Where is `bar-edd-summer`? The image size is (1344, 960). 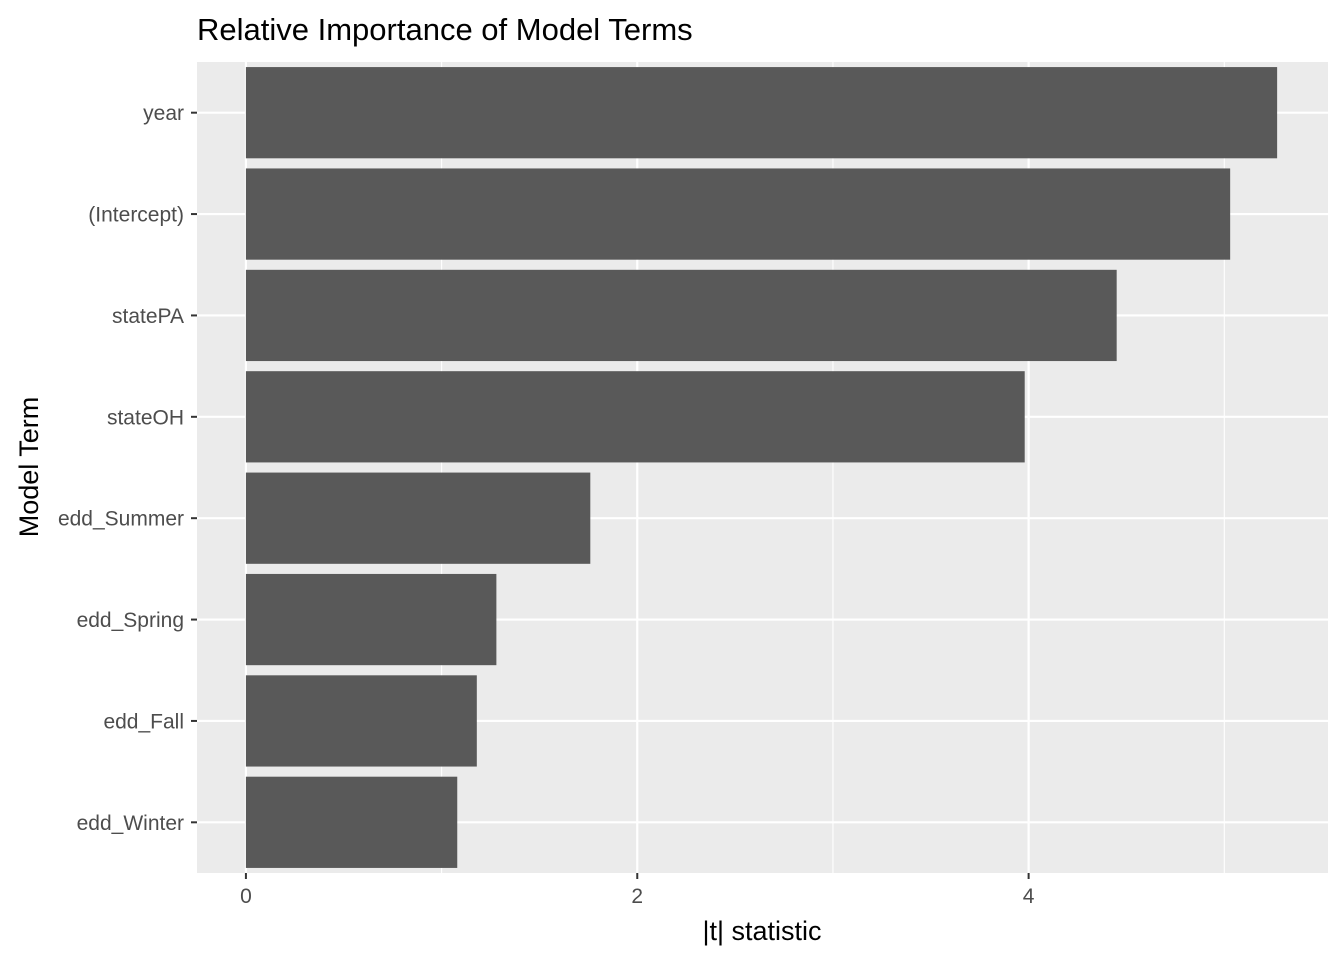 bar-edd-summer is located at coordinates (418, 518).